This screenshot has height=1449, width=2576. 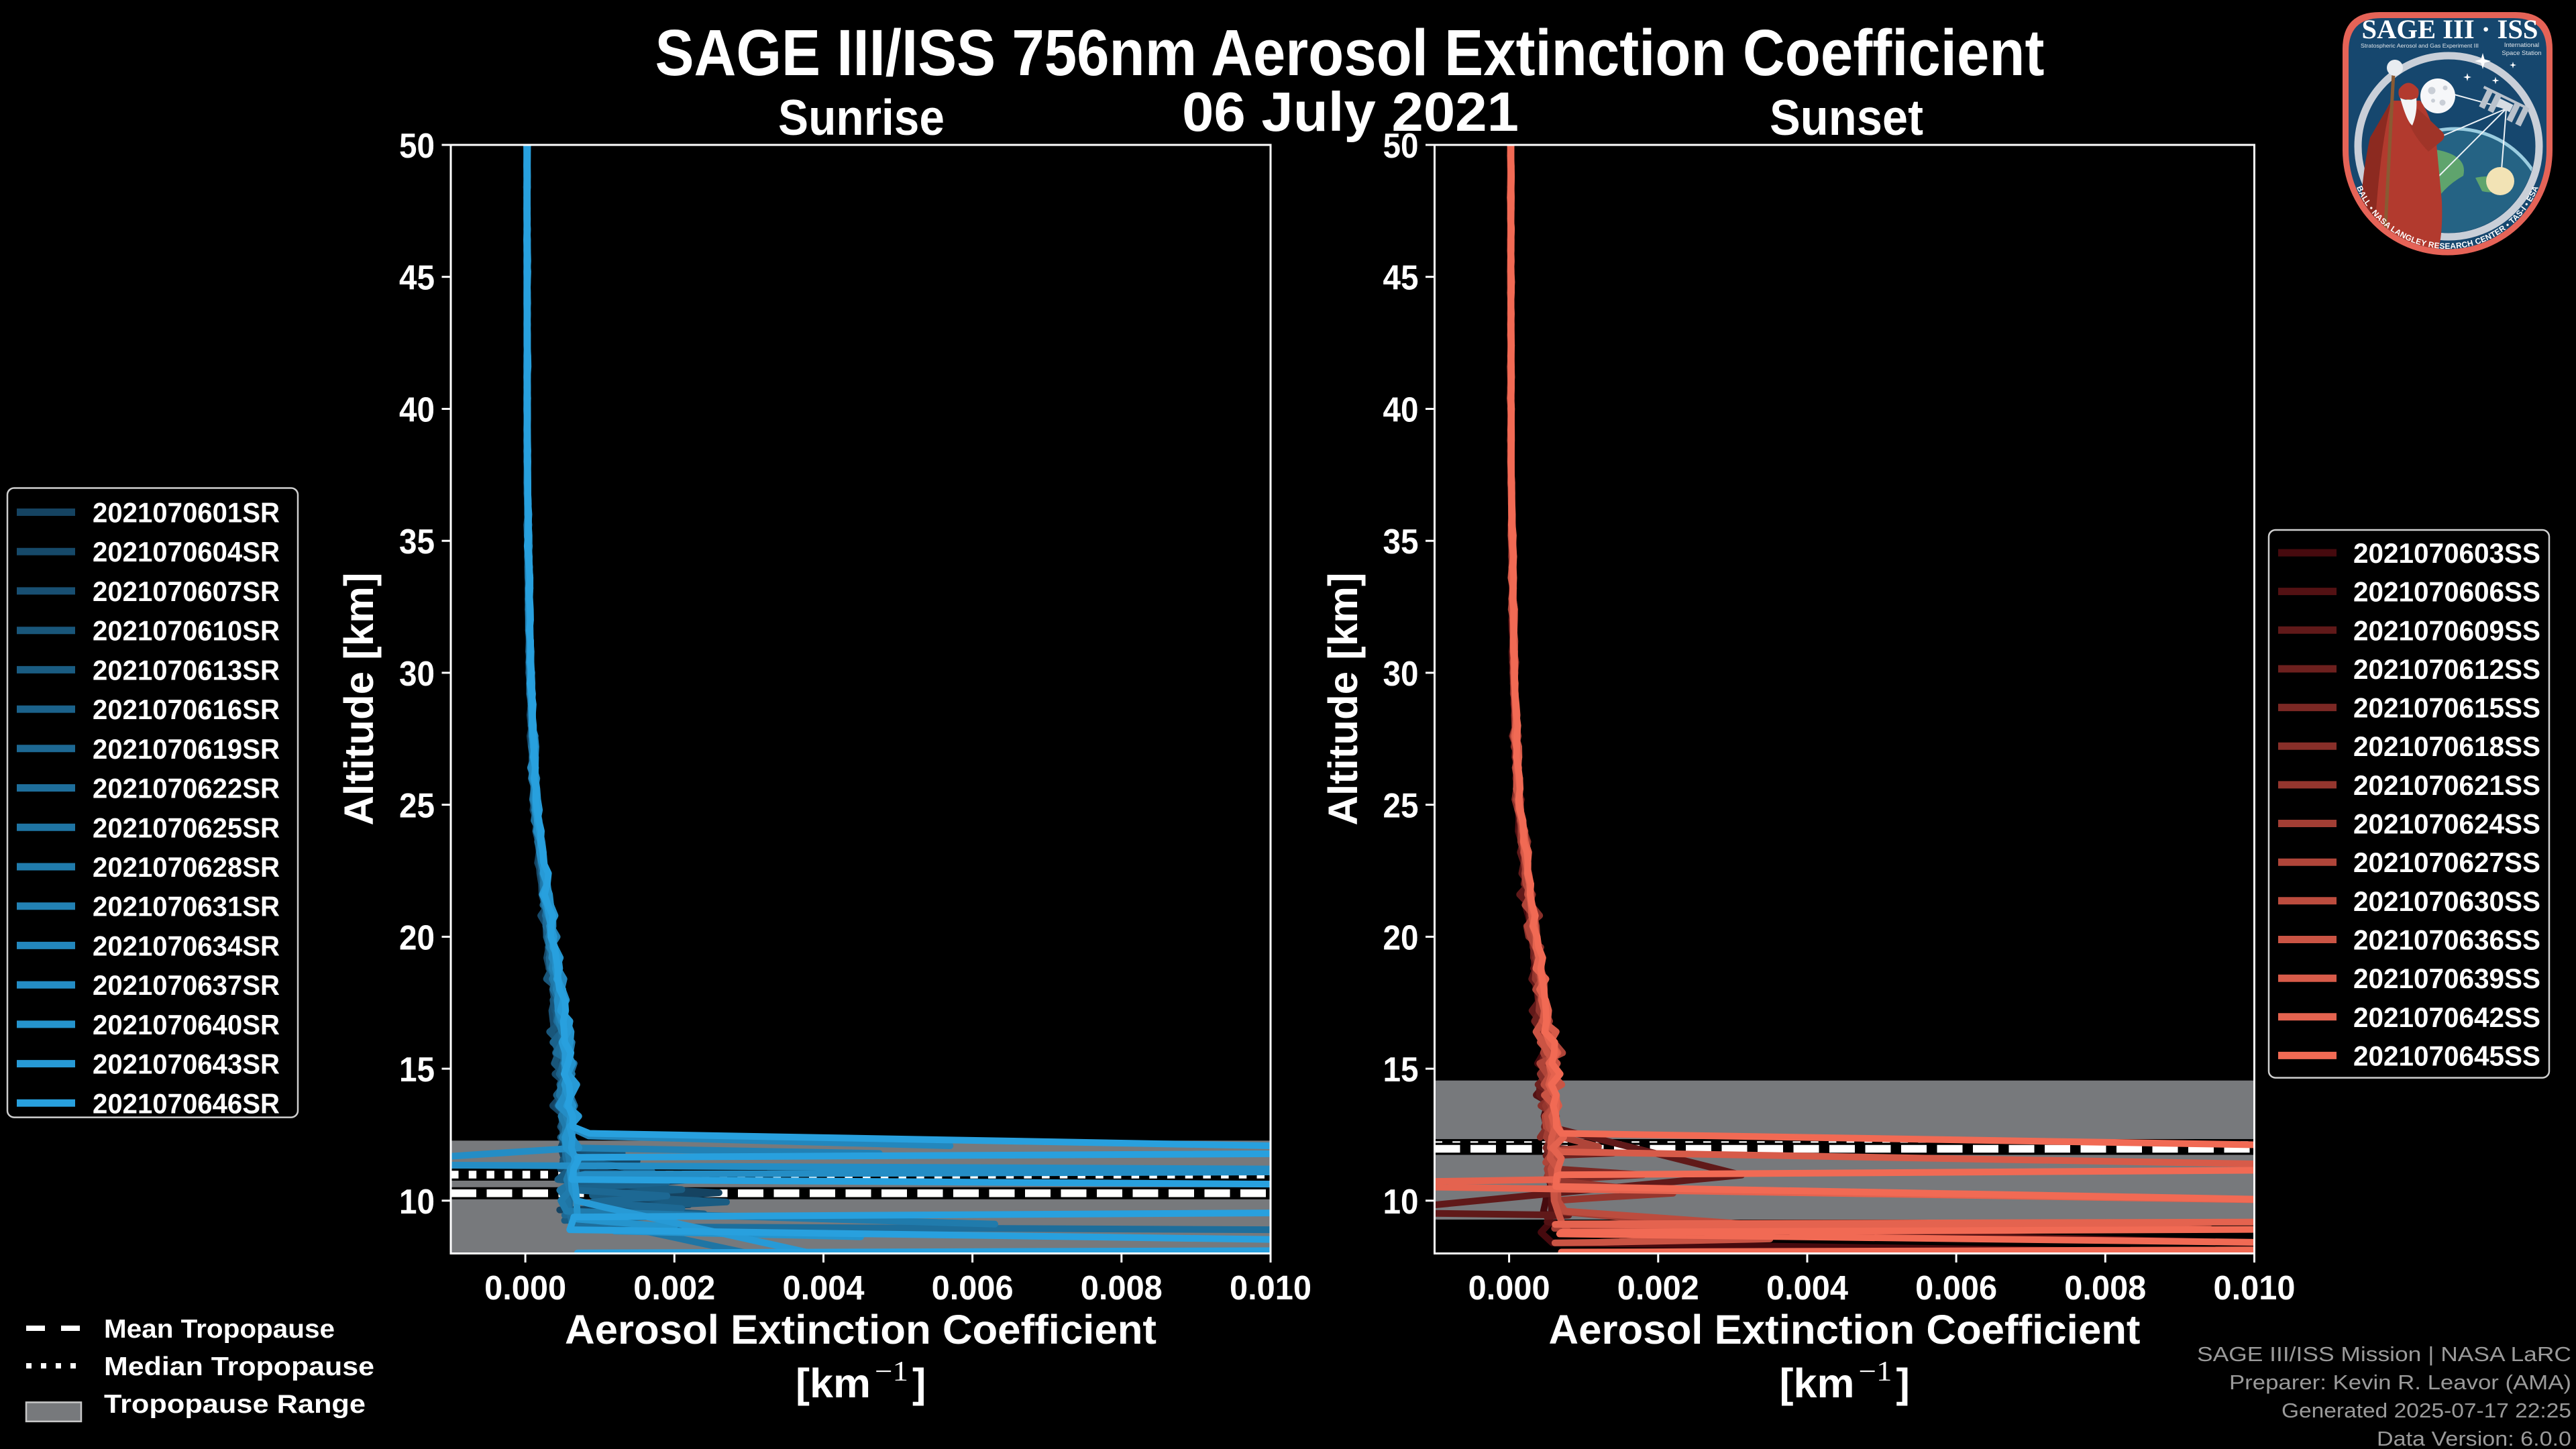 I want to click on svg-text: 2021070613SR, so click(x=186, y=670).